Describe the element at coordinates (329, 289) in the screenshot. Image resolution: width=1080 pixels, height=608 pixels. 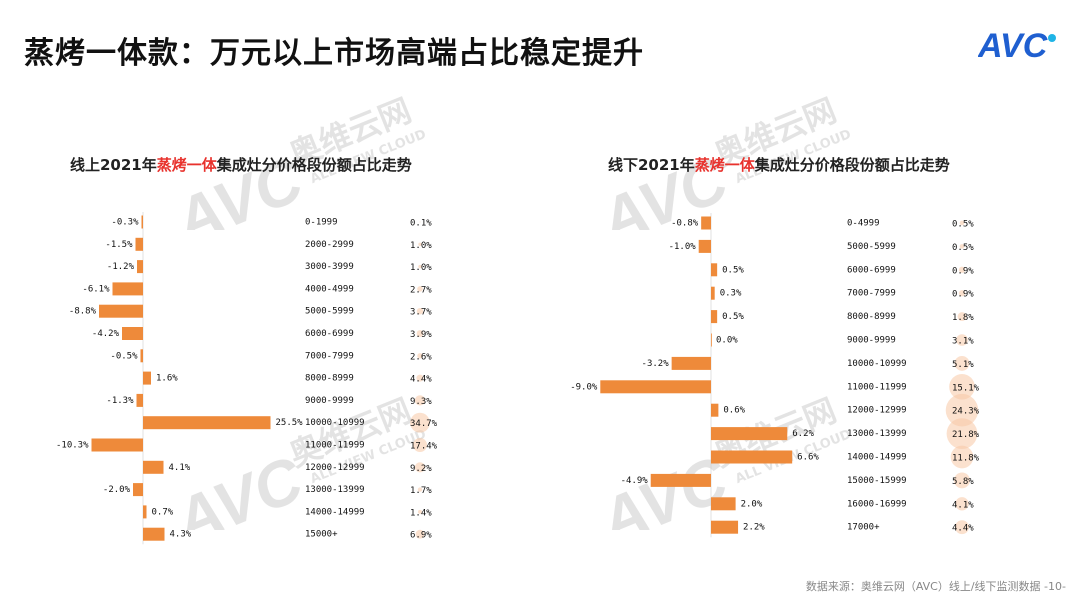
I see `category-label: 4000-4999` at that location.